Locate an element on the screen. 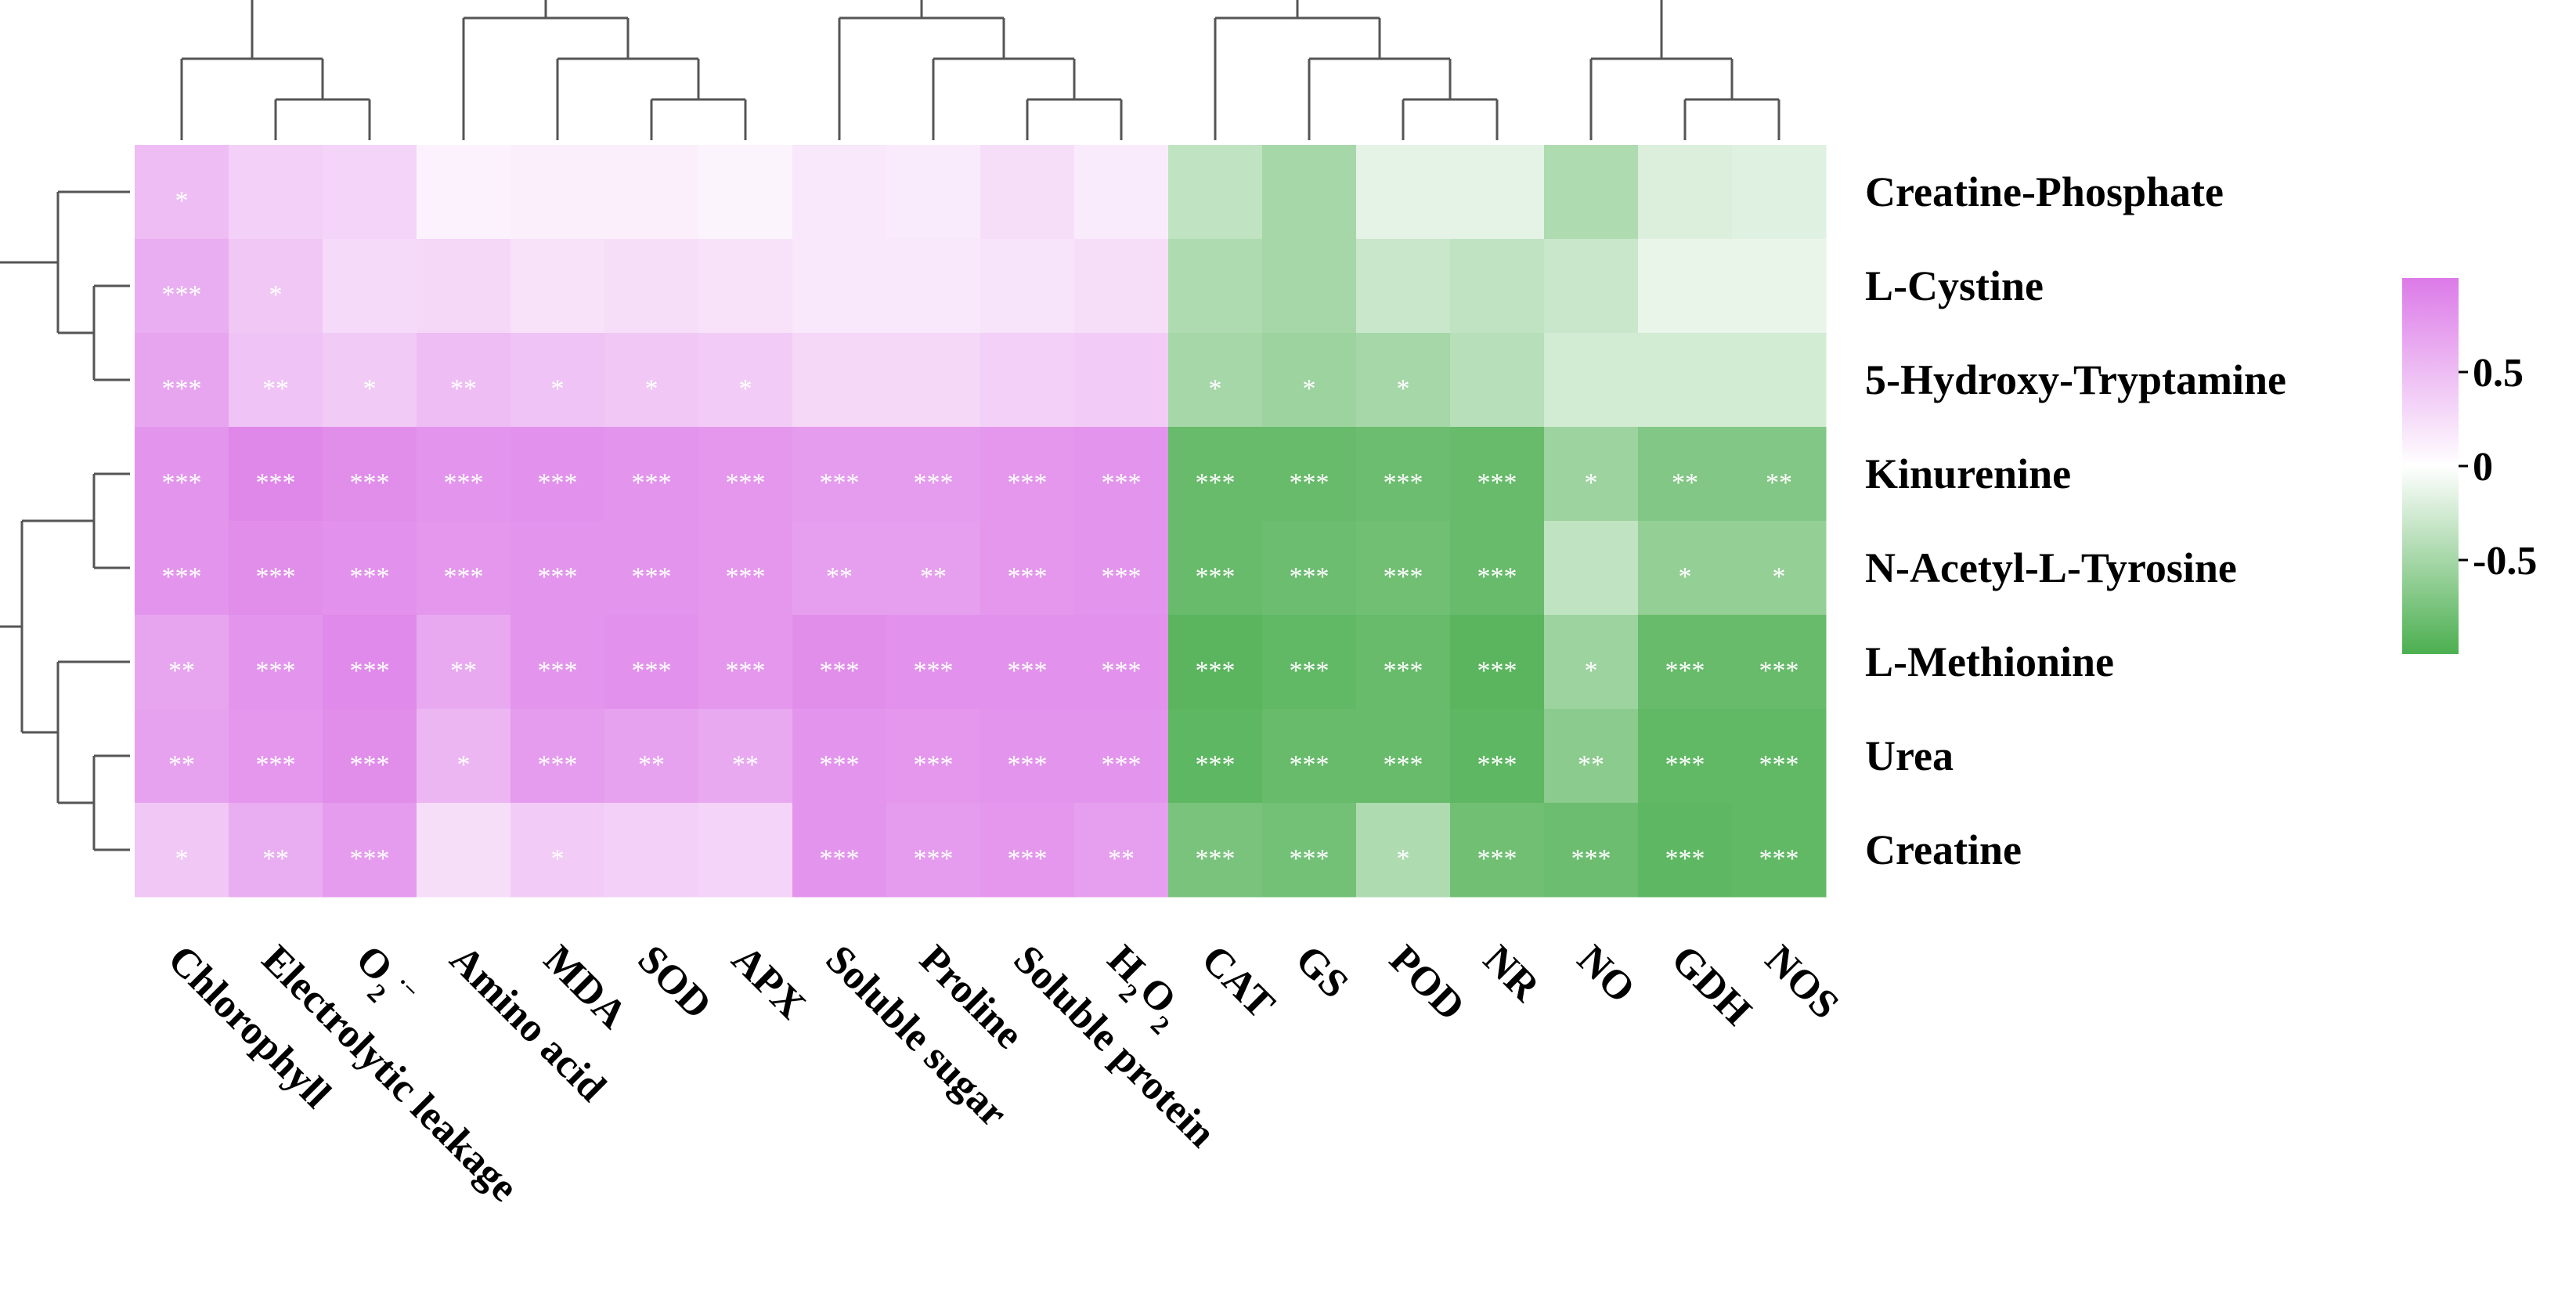 Image resolution: width=2576 pixels, height=1290 pixels. row-label: L-Methionine is located at coordinates (1989, 661).